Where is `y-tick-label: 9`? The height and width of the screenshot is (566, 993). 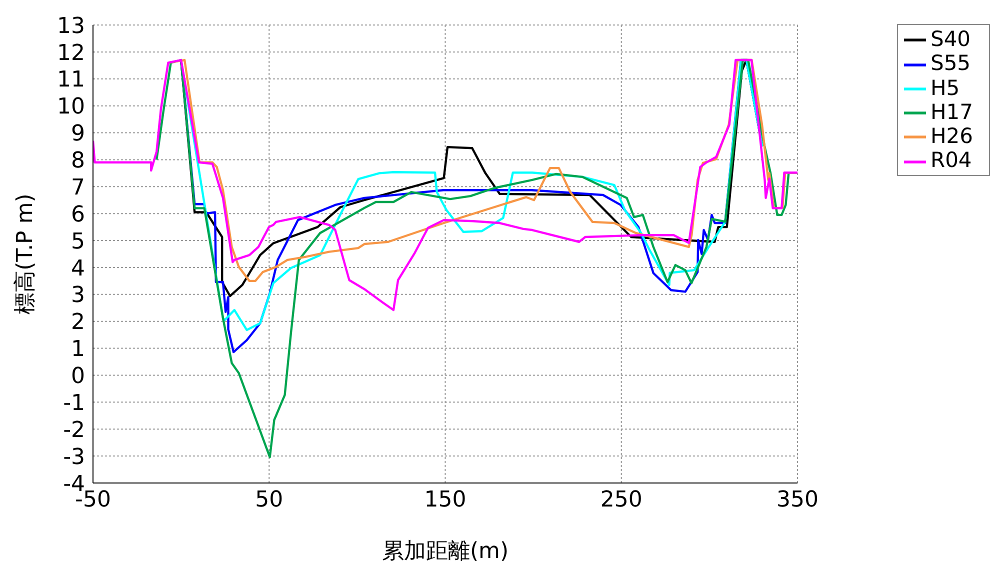
y-tick-label: 9 is located at coordinates (78, 134).